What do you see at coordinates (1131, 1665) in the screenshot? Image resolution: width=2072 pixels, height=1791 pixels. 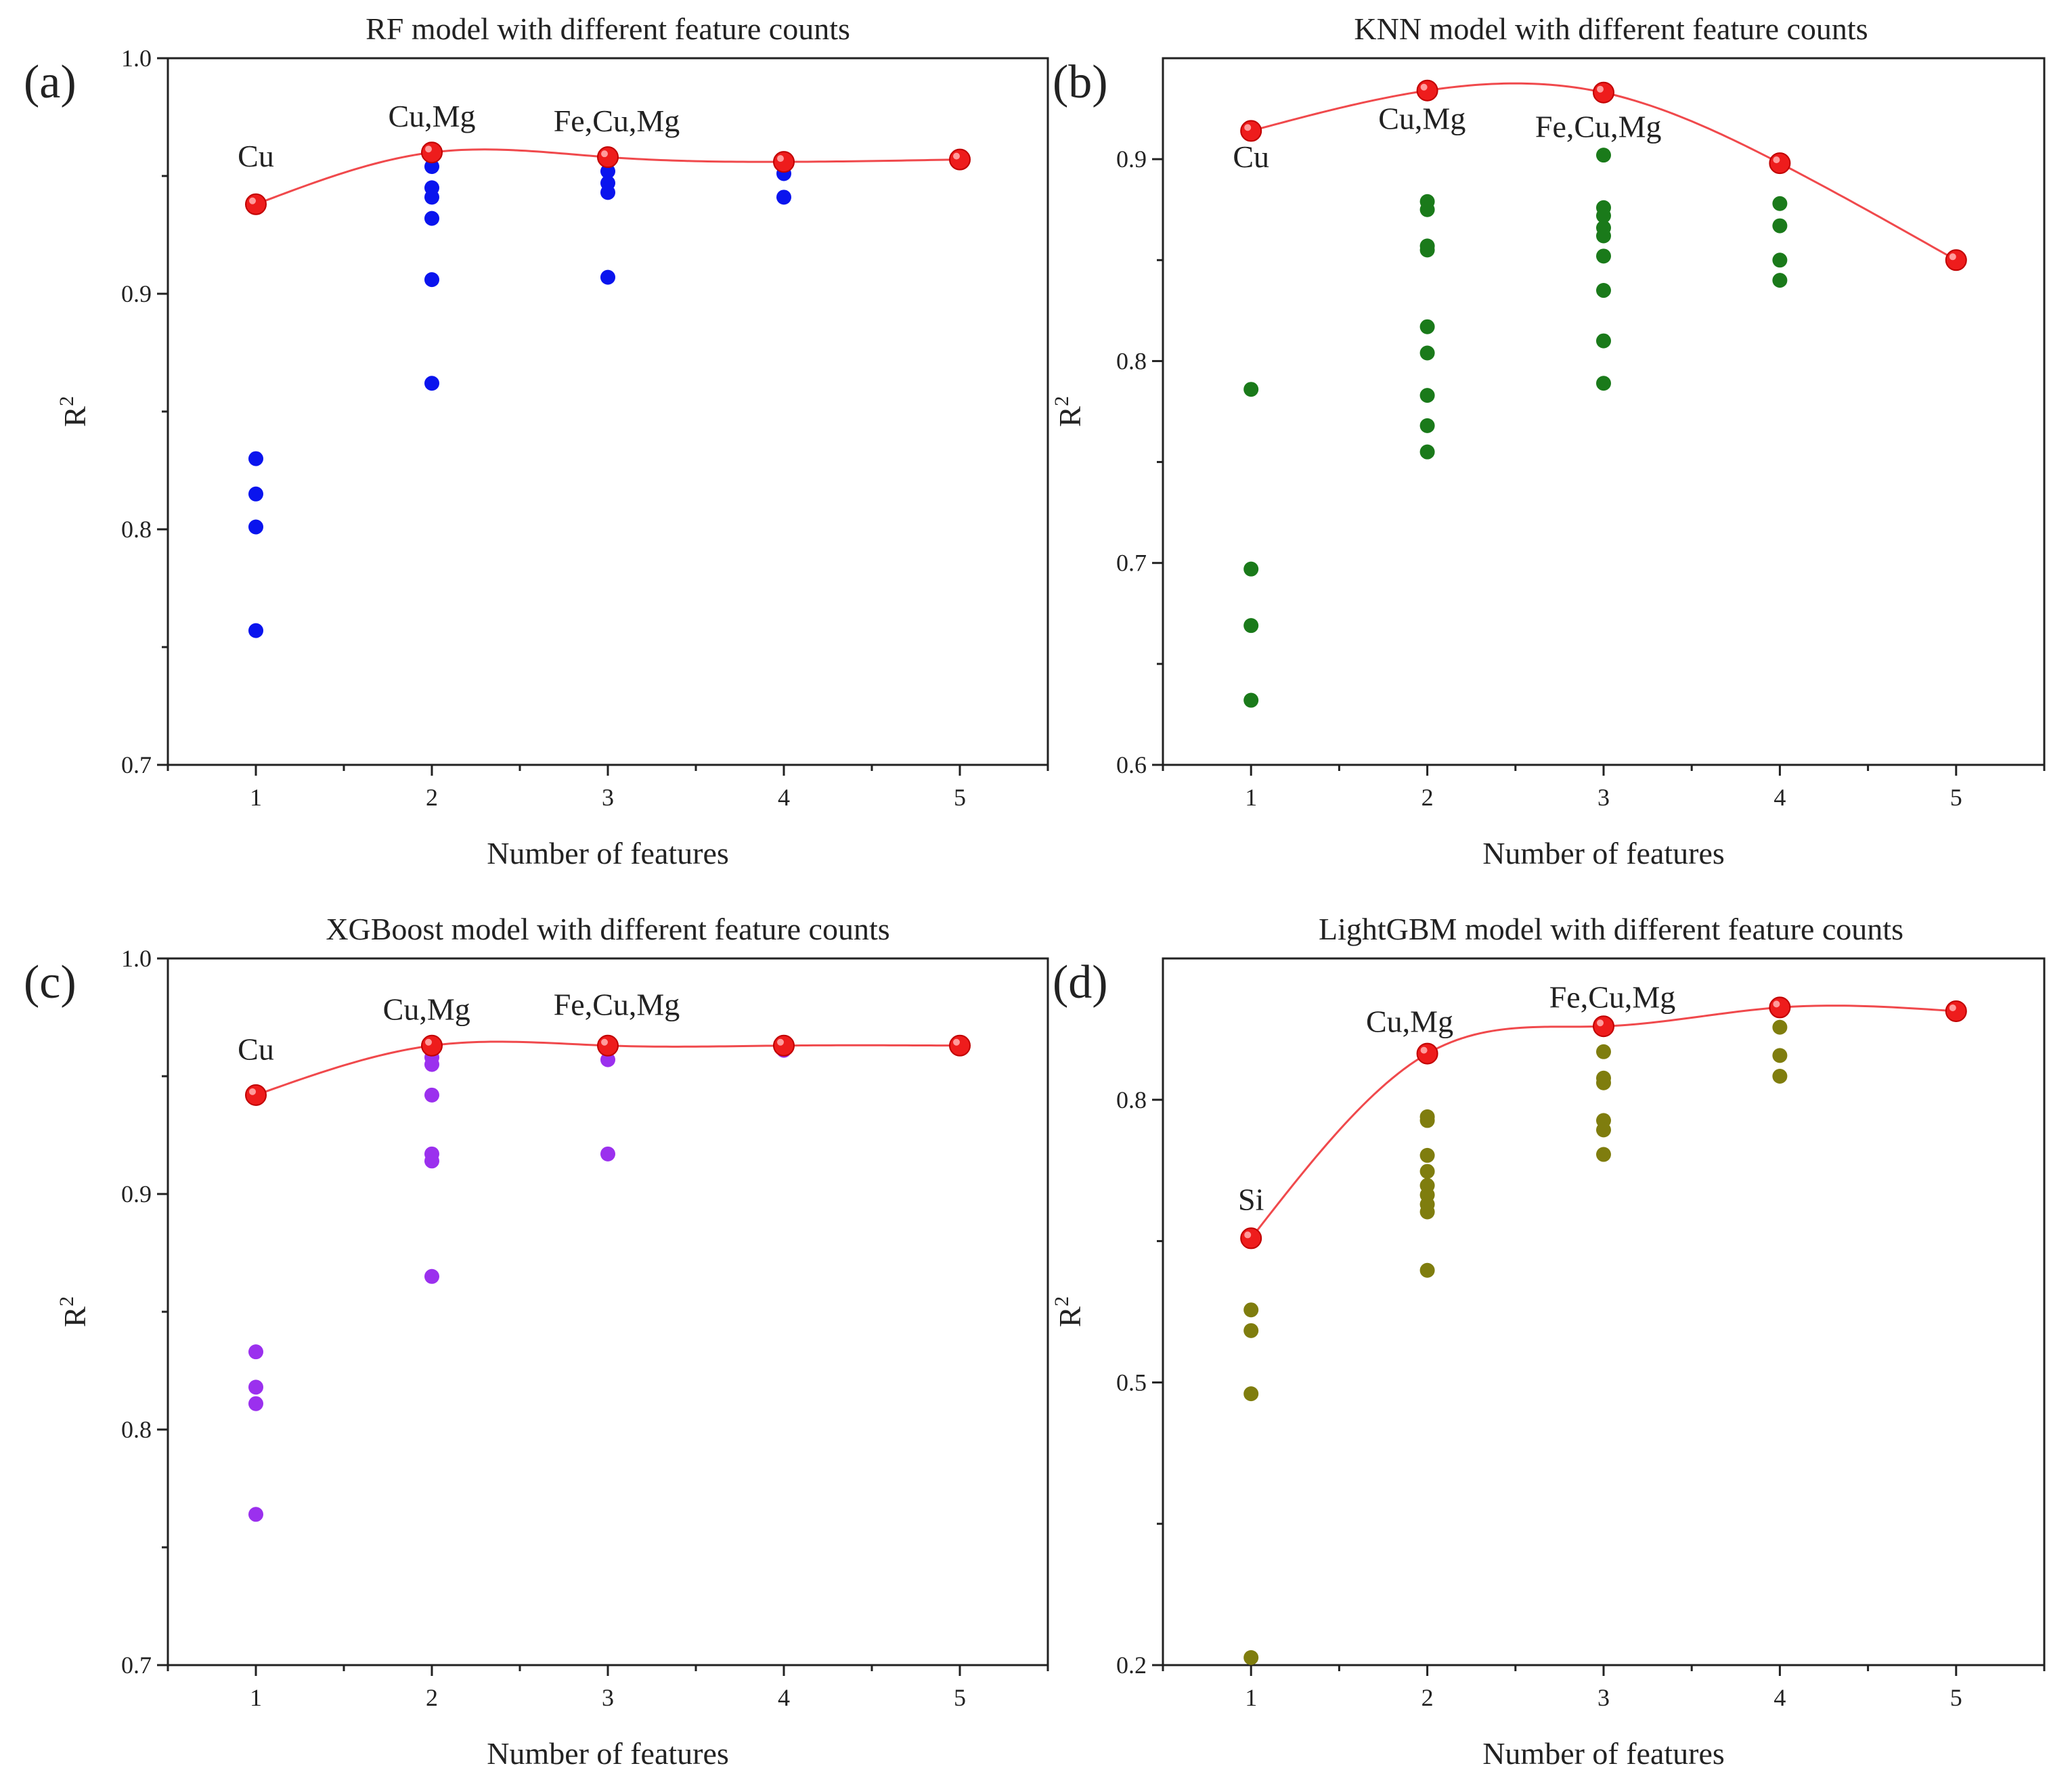 I see `y-tick-label: 0.2` at bounding box center [1131, 1665].